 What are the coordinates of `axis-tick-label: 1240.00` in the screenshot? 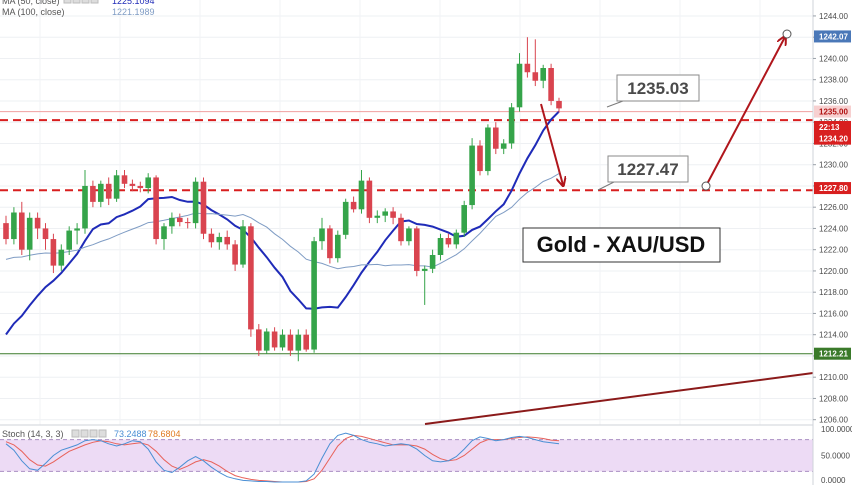 It's located at (833, 58).